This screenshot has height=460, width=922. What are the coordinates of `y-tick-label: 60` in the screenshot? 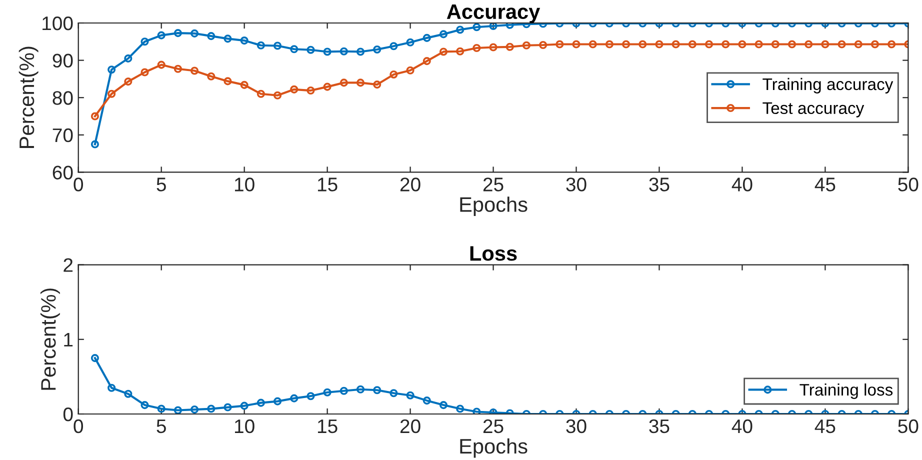 It's located at (62, 173).